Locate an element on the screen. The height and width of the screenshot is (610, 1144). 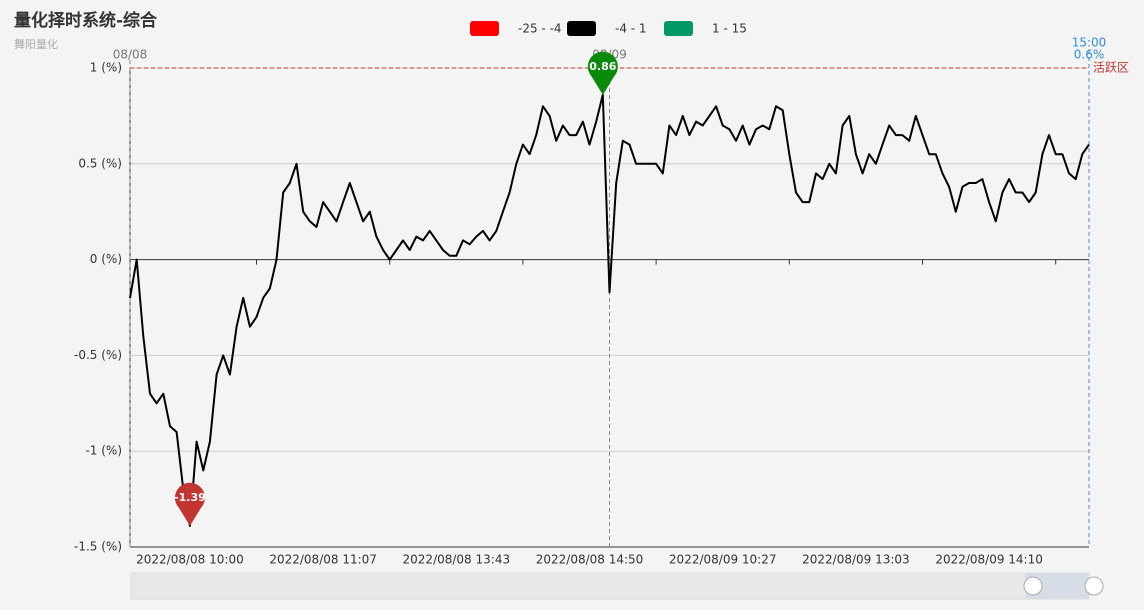
chart-subtitle: 舞阳量化 is located at coordinates (36, 44).